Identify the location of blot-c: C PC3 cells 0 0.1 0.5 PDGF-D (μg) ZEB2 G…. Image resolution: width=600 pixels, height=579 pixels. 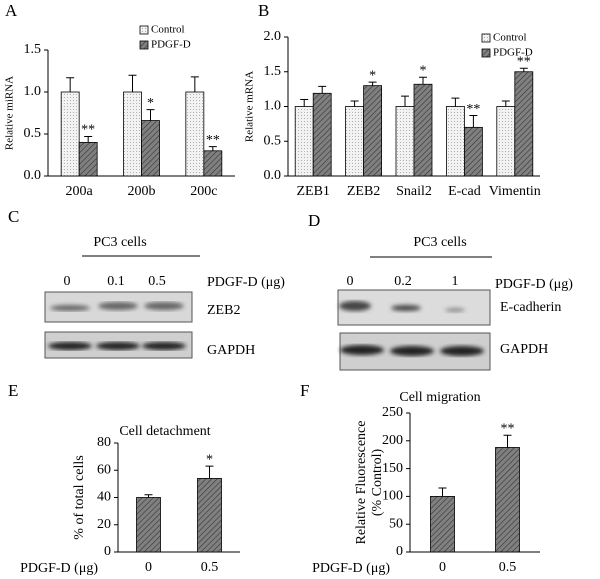
(146, 283).